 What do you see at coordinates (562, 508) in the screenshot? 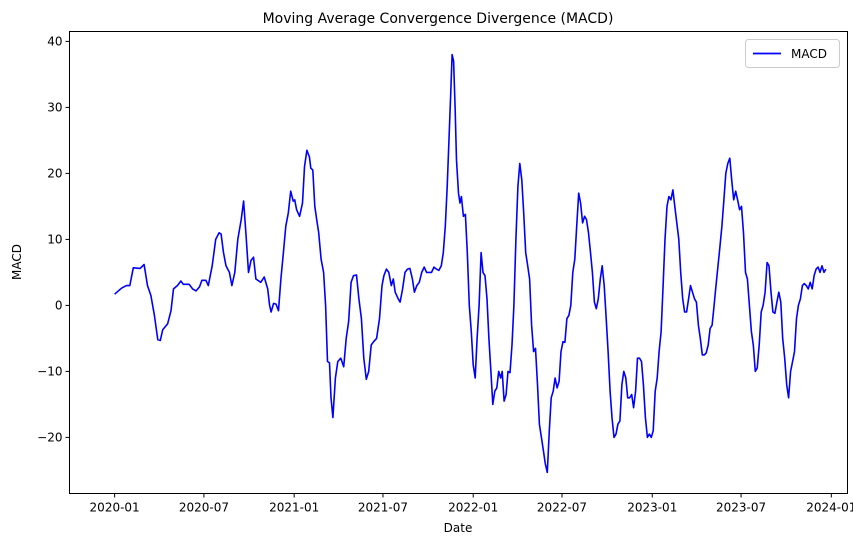
I see `x-tick-label: 2022-07` at bounding box center [562, 508].